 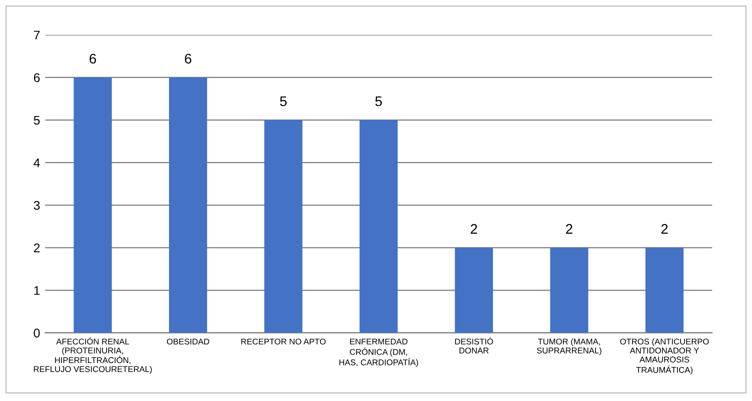 What do you see at coordinates (664, 356) in the screenshot?
I see `x-tick-label: OTROS (ANTICUERPO ANTIDONADOR Y AMAUROSIS TRAUMÁTICA)` at bounding box center [664, 356].